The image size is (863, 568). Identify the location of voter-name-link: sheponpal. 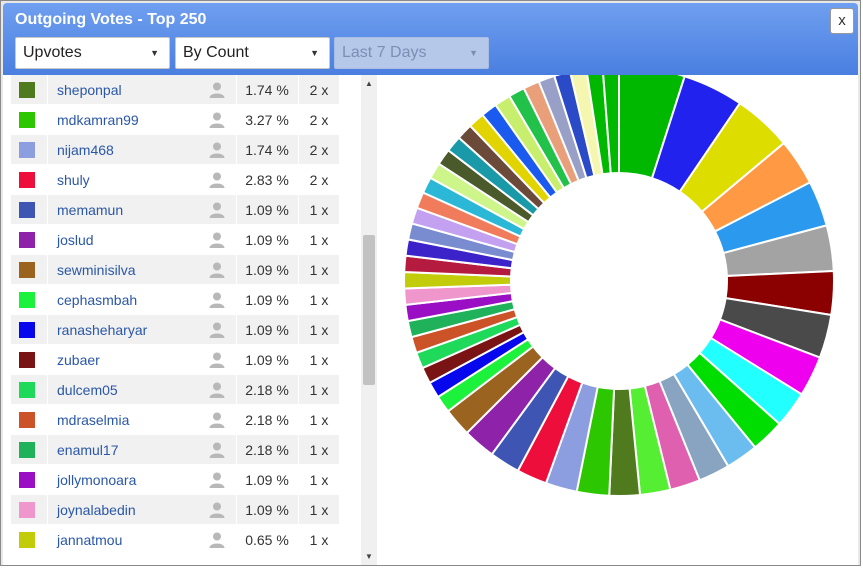
(89, 90).